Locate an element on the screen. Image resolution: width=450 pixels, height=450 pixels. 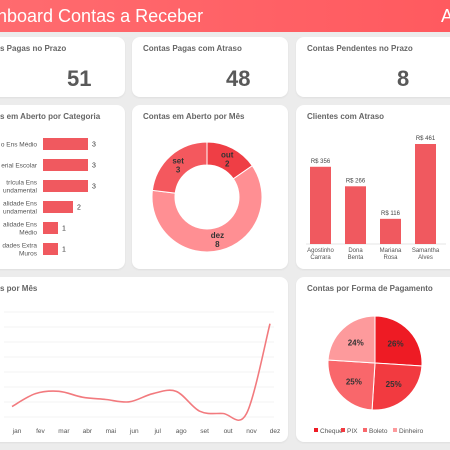
x-tick-label: jun is located at coordinates (134, 431).